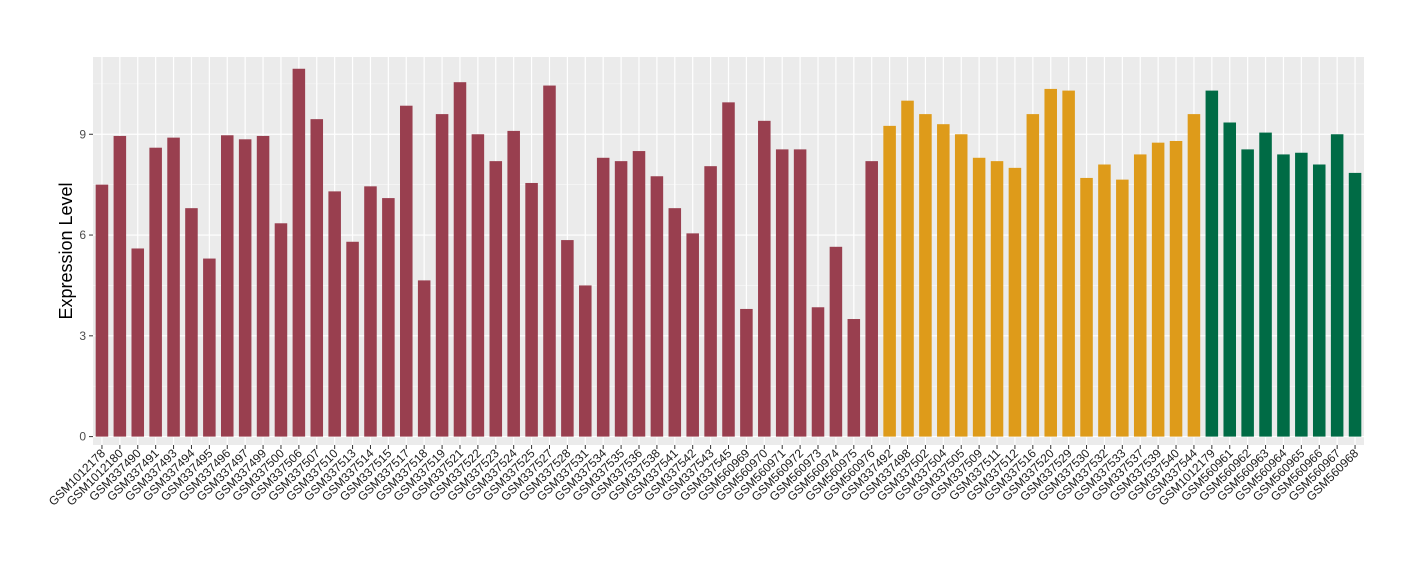  What do you see at coordinates (675, 322) in the screenshot?
I see `bar-GSM337541` at bounding box center [675, 322].